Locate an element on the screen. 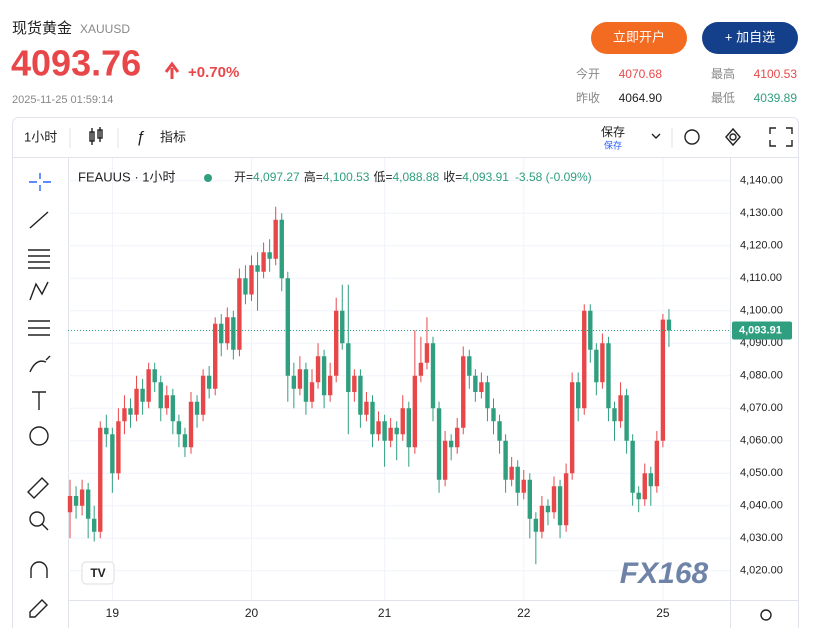  watchlist-label: + 加自选 is located at coordinates (750, 36).